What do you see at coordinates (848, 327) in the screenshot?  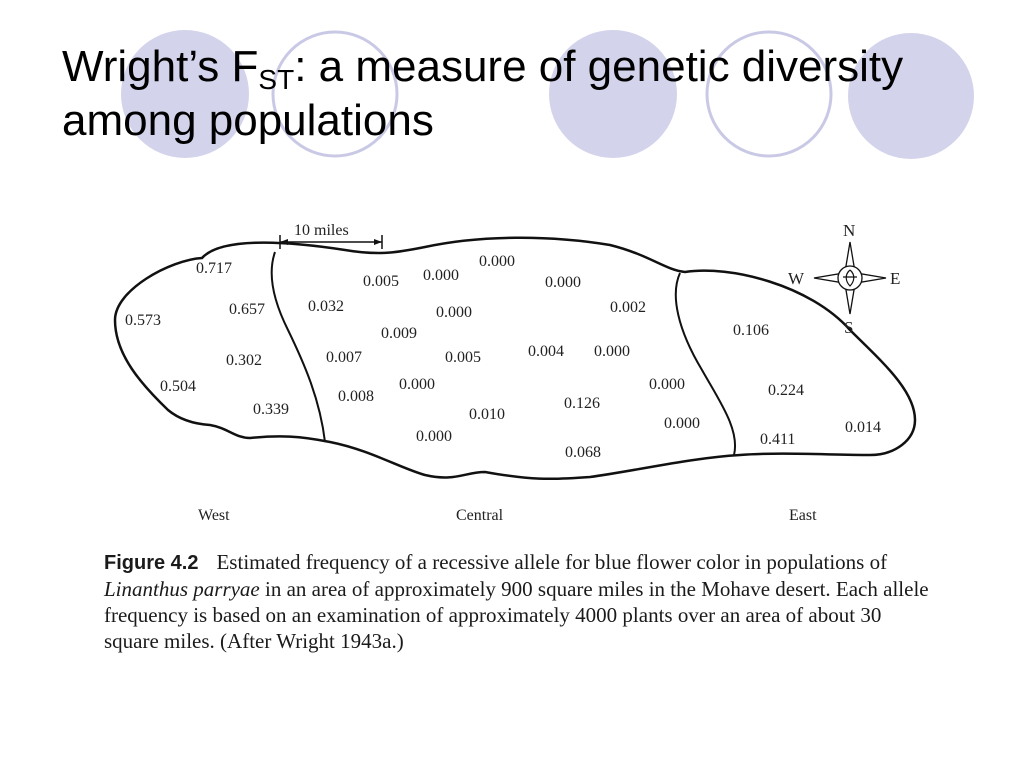 I see `compass-south: S` at bounding box center [848, 327].